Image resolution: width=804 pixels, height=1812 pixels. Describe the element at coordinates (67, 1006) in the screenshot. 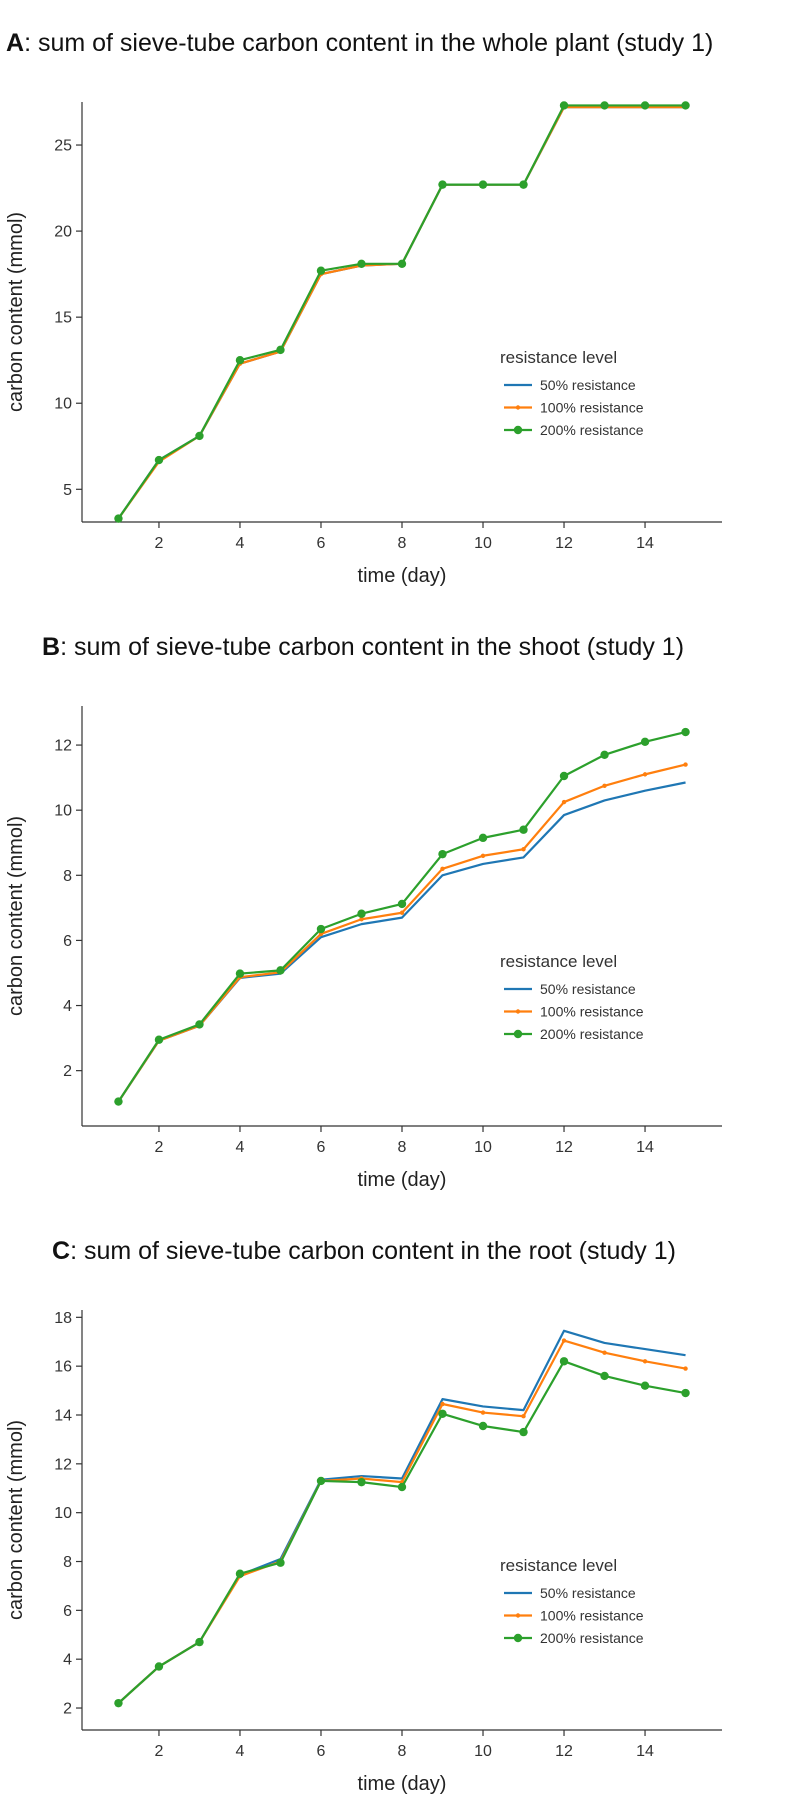

I see `y-tick-label: 4` at that location.